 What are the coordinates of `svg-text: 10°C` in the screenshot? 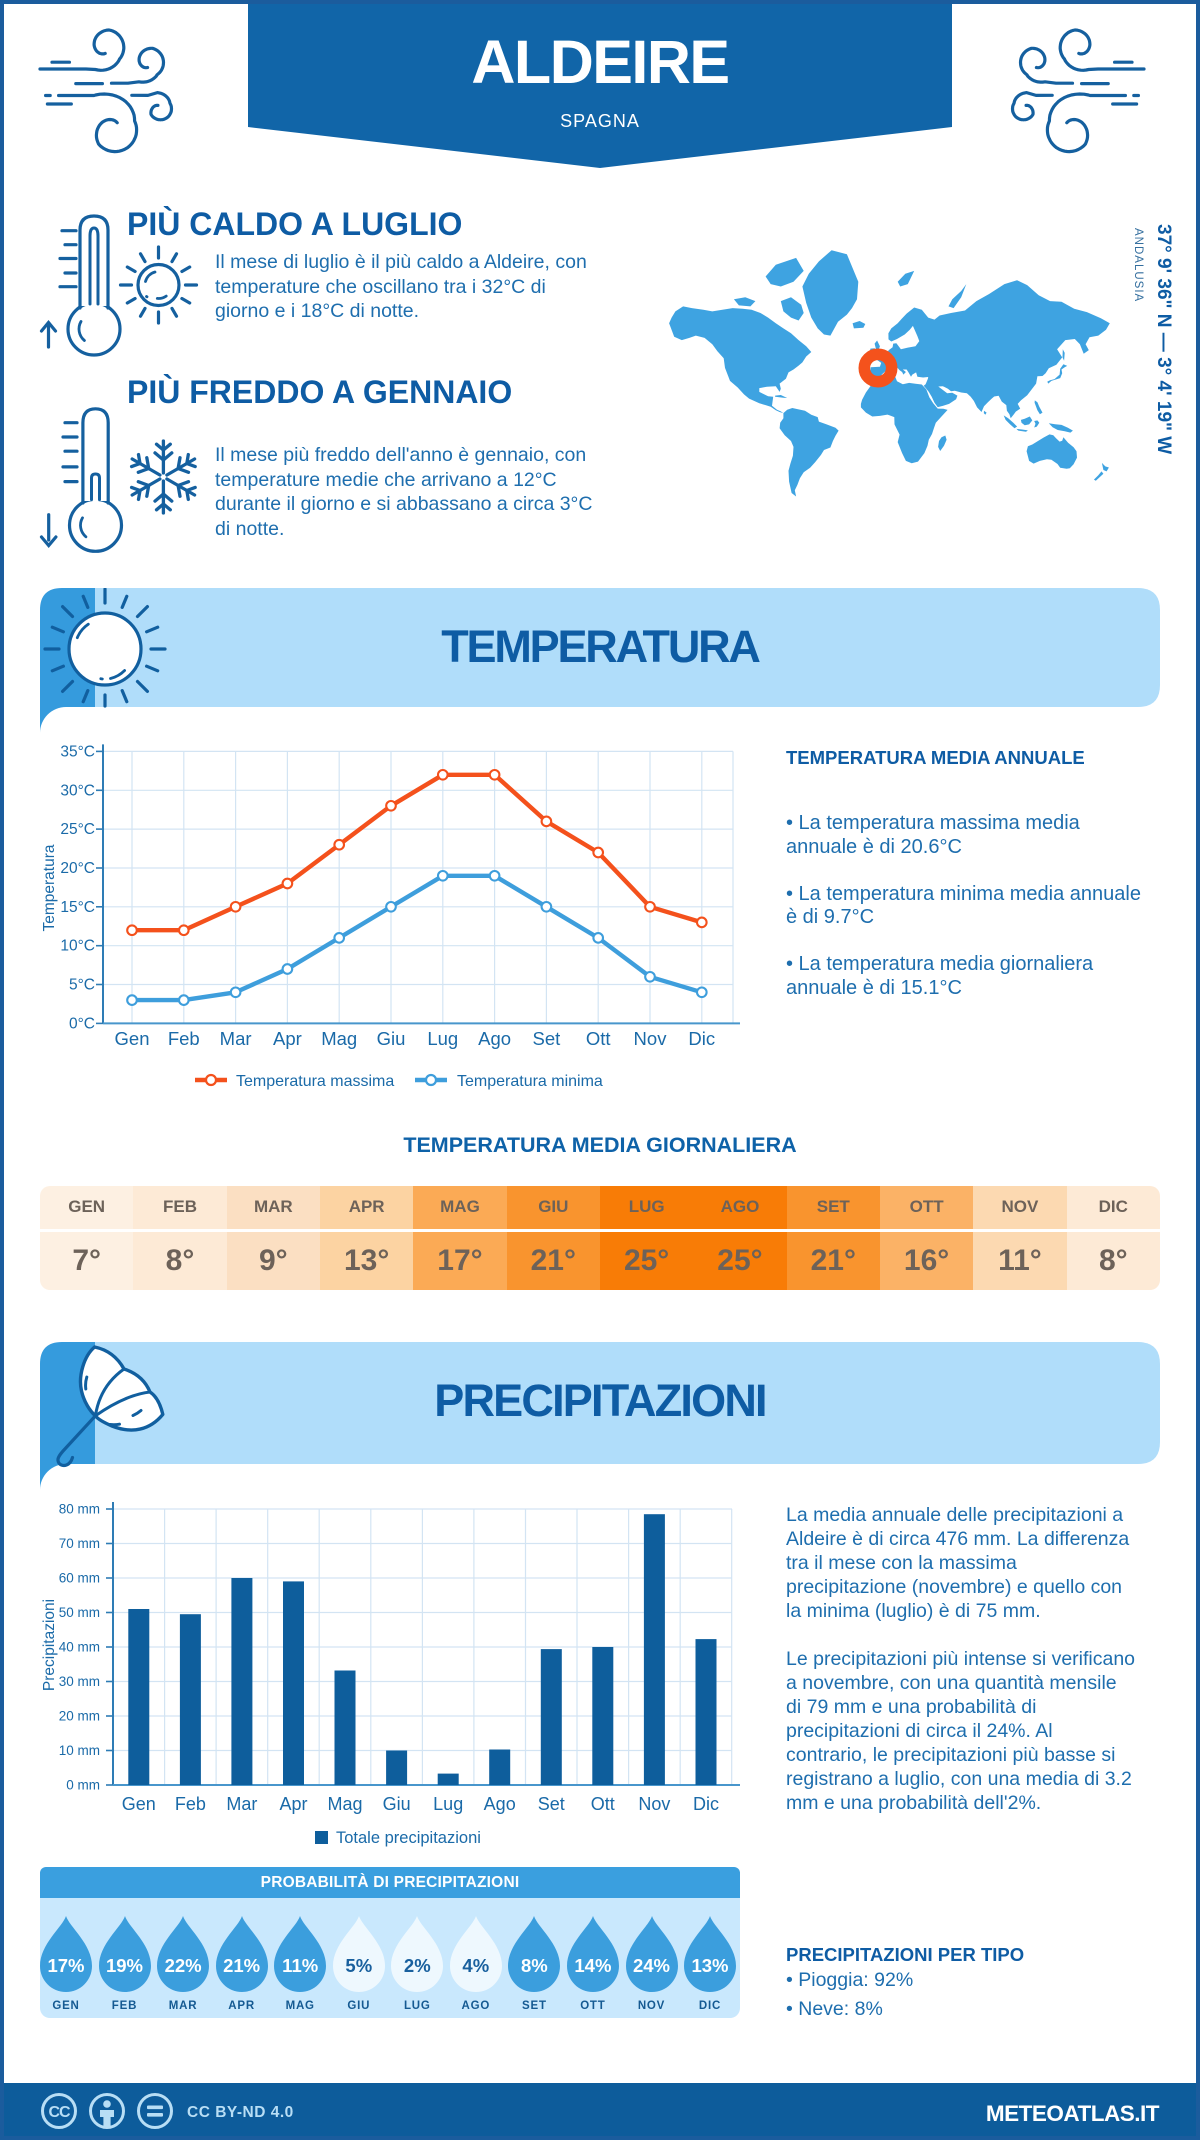 It's located at (77, 946).